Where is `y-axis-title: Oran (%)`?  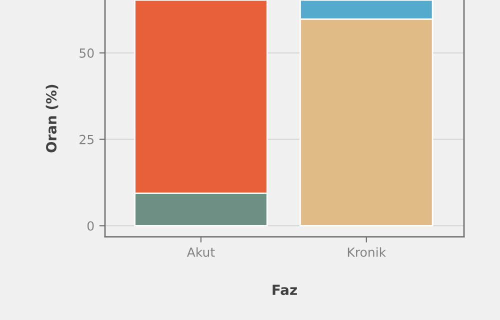 y-axis-title: Oran (%) is located at coordinates (52, 118).